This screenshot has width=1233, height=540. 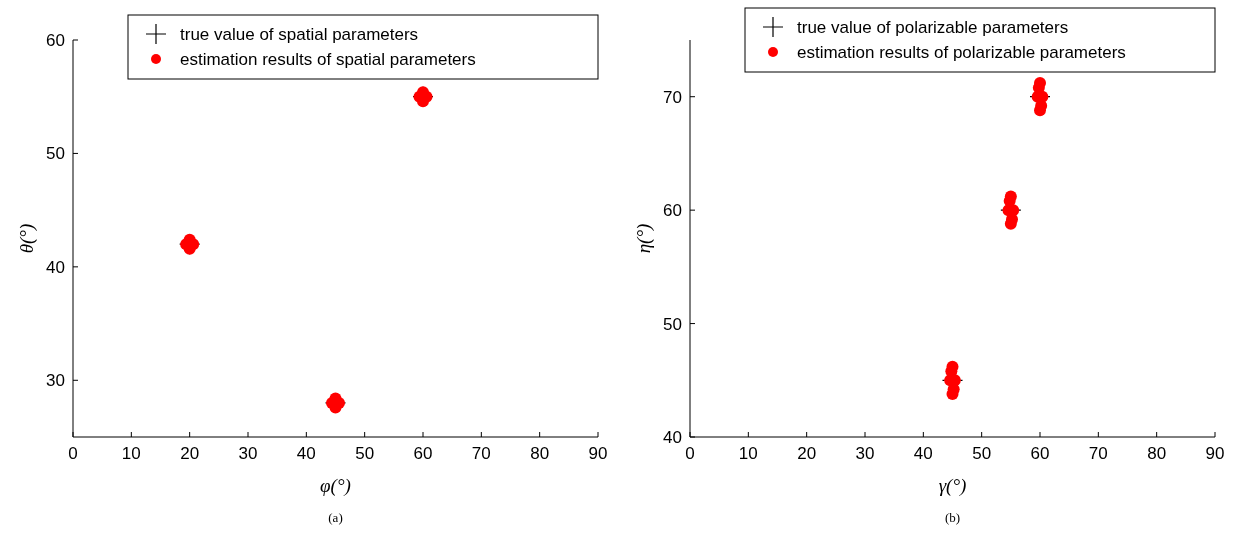 What do you see at coordinates (55, 381) in the screenshot?
I see `y-tick-label: 30` at bounding box center [55, 381].